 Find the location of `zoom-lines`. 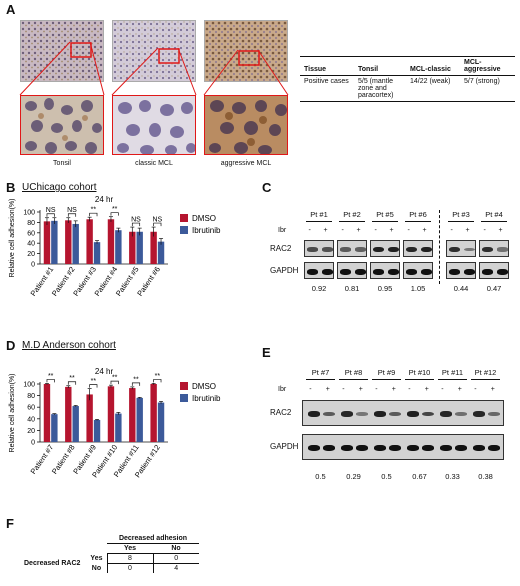

zoom-lines is located at coordinates (154, 68).